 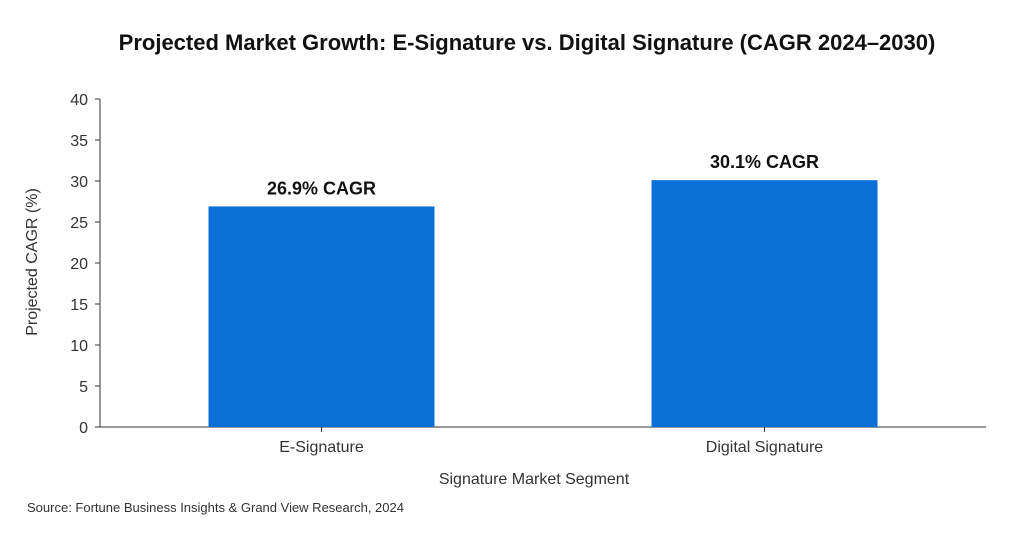 I want to click on y-tick-label: 5, so click(x=83, y=387).